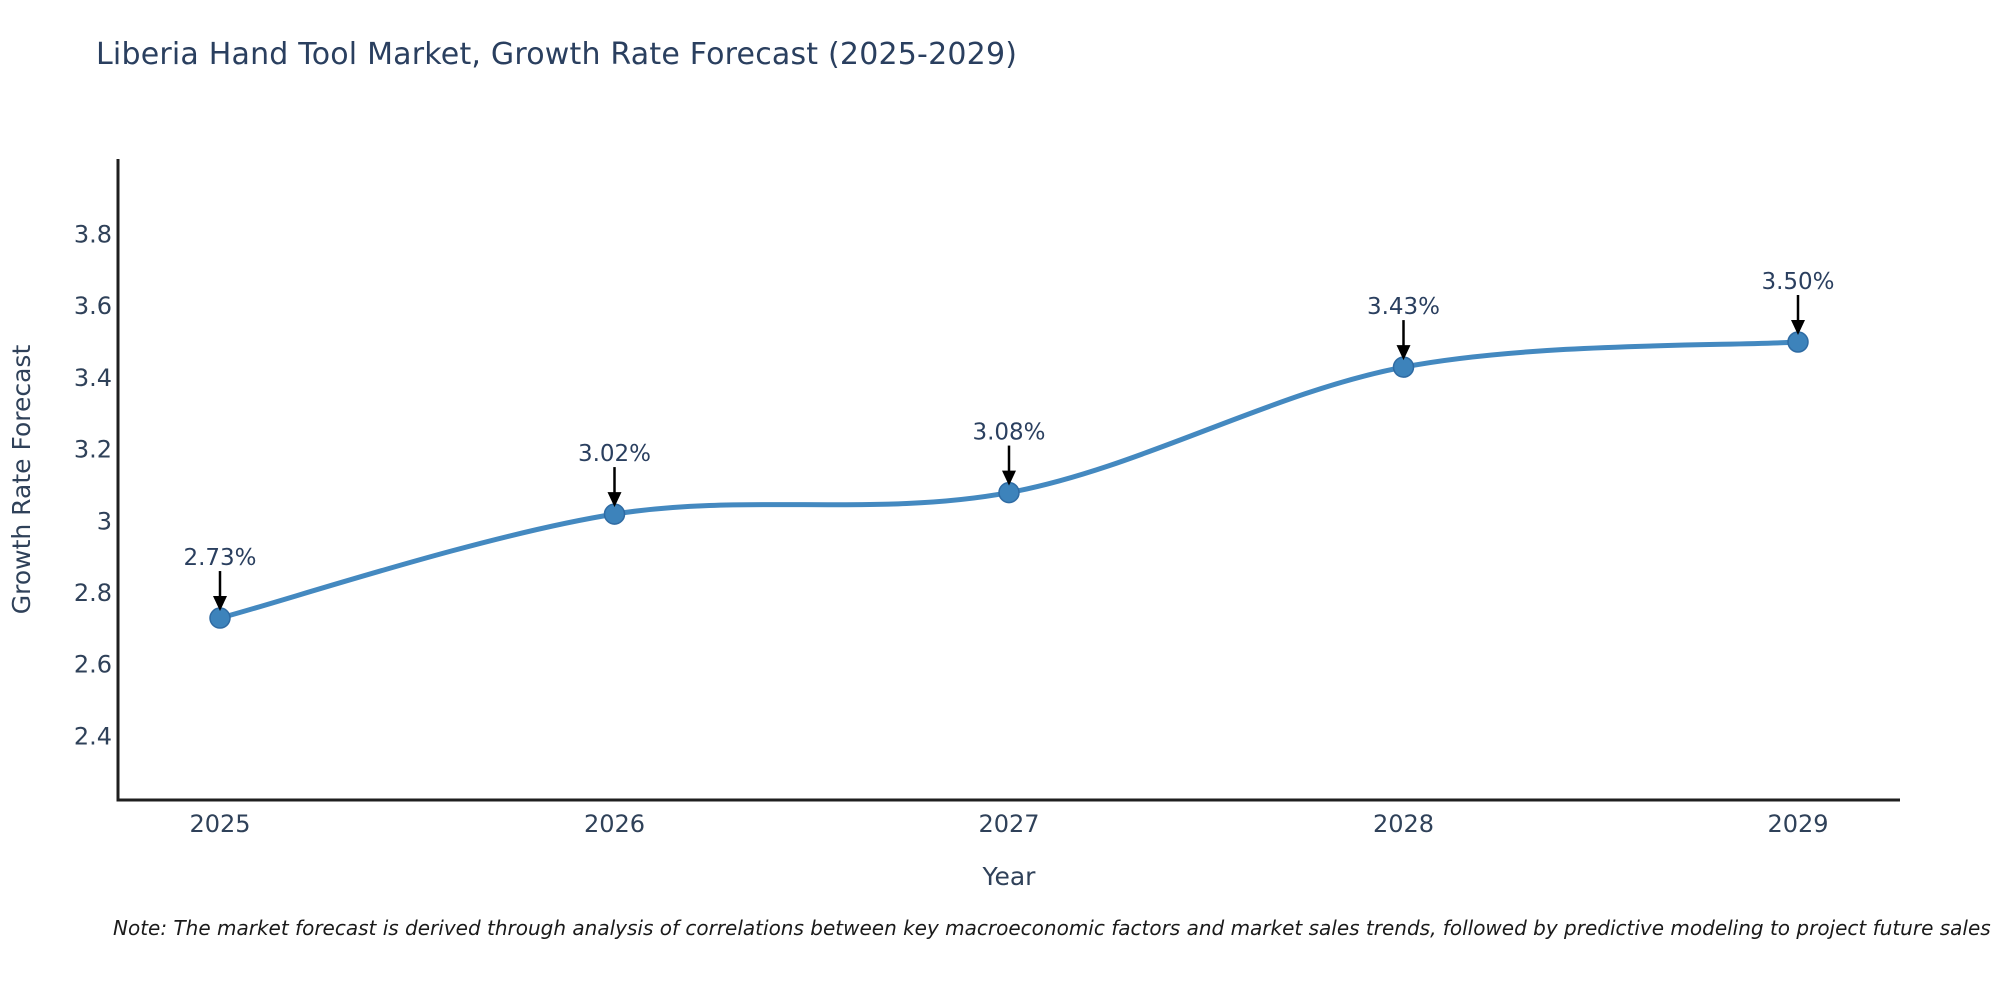 The image size is (2000, 1000). Describe the element at coordinates (219, 824) in the screenshot. I see `x-tick-label: 2025` at that location.